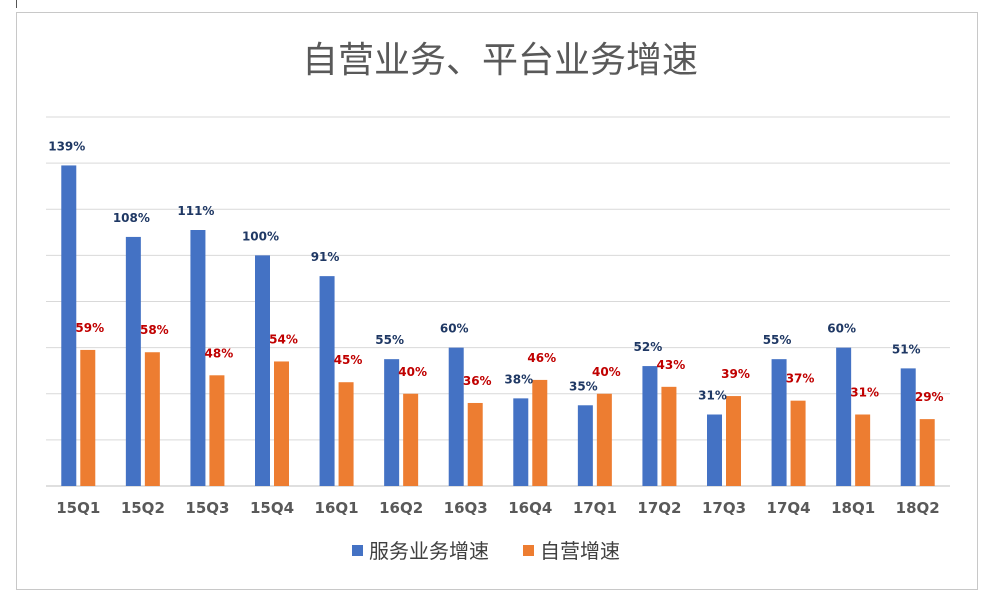 This screenshot has height=616, width=1000. Describe the element at coordinates (648, 347) in the screenshot. I see `label-service-17Q2: 52%` at that location.